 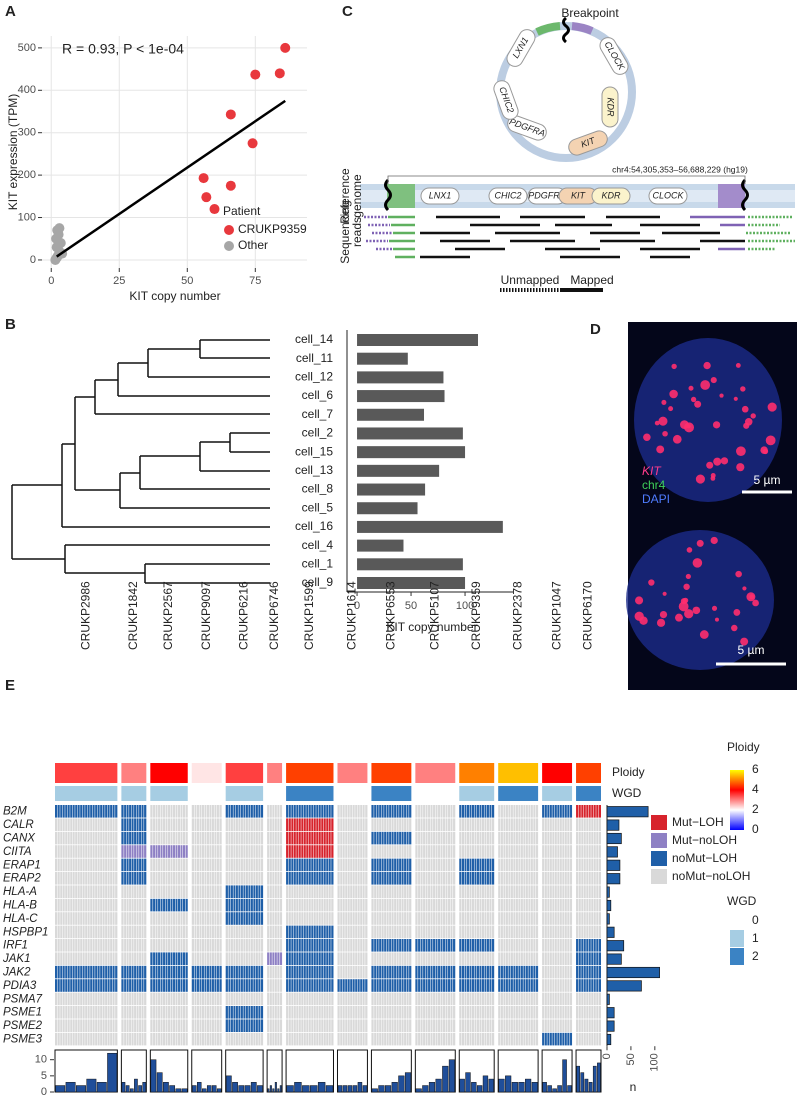 What do you see at coordinates (318, 433) in the screenshot?
I see `row-label: cell_2` at bounding box center [318, 433].